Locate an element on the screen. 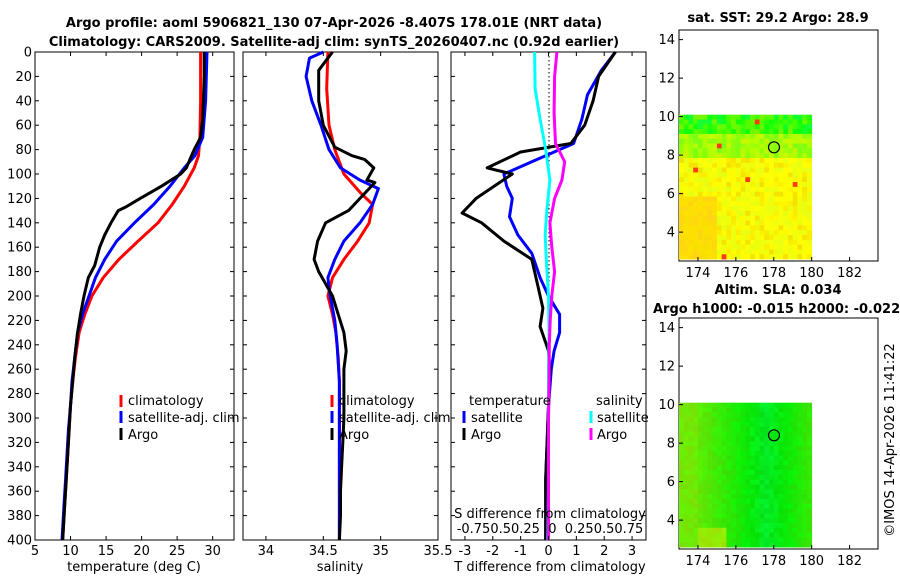 The width and height of the screenshot is (900, 580). x-tick-label: 174 is located at coordinates (698, 561).